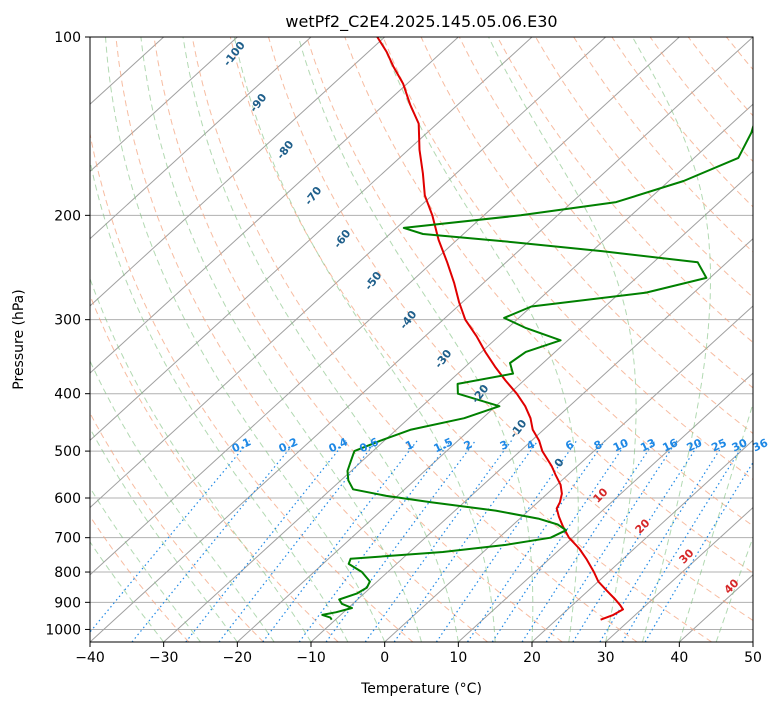 The height and width of the screenshot is (708, 775). Describe the element at coordinates (532, 658) in the screenshot. I see `x-tick-label: 20` at that location.